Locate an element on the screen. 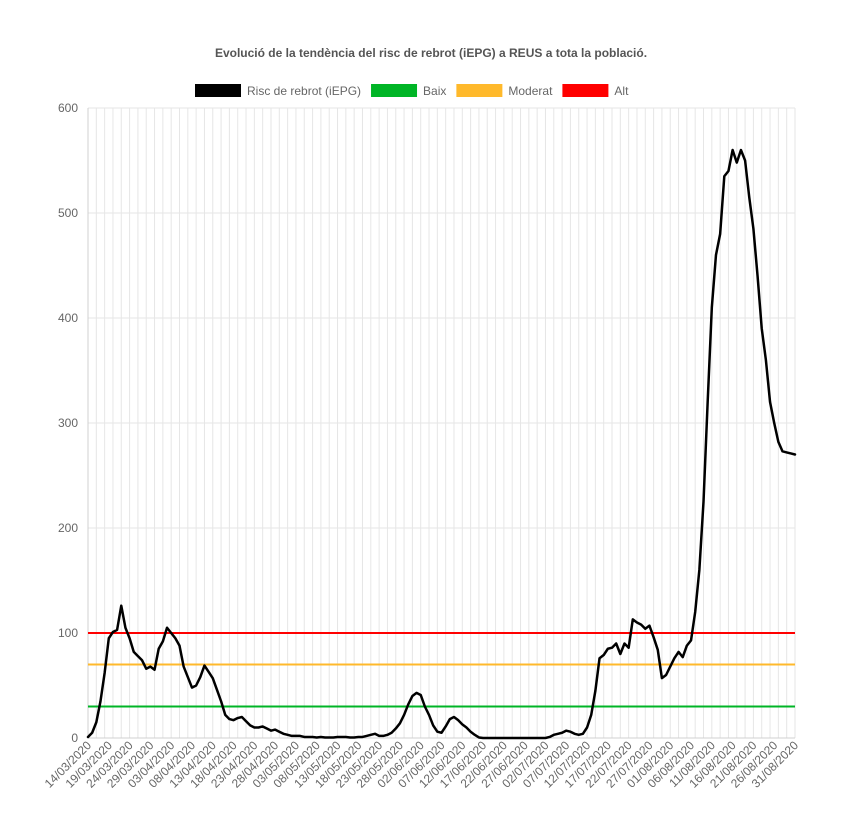 Image resolution: width=863 pixels, height=820 pixels. y-tick-label: 0 is located at coordinates (74, 738).